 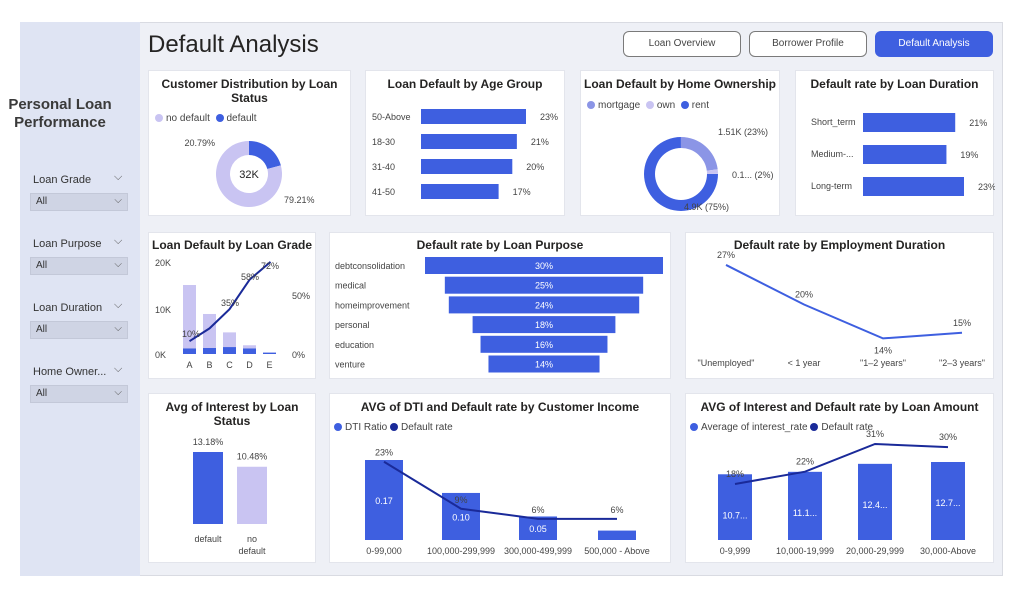 I want to click on data-label: 21%, so click(x=540, y=142).